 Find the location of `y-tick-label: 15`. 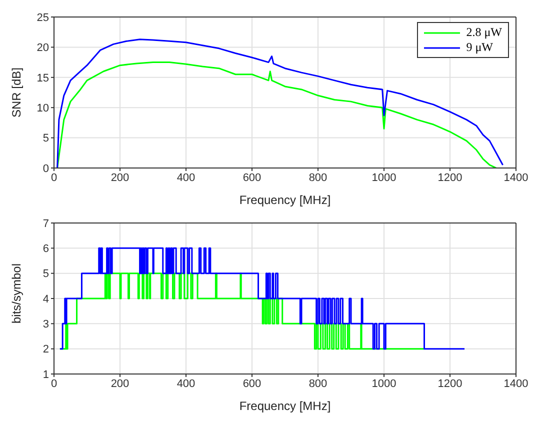

y-tick-label: 15 is located at coordinates (42, 78).